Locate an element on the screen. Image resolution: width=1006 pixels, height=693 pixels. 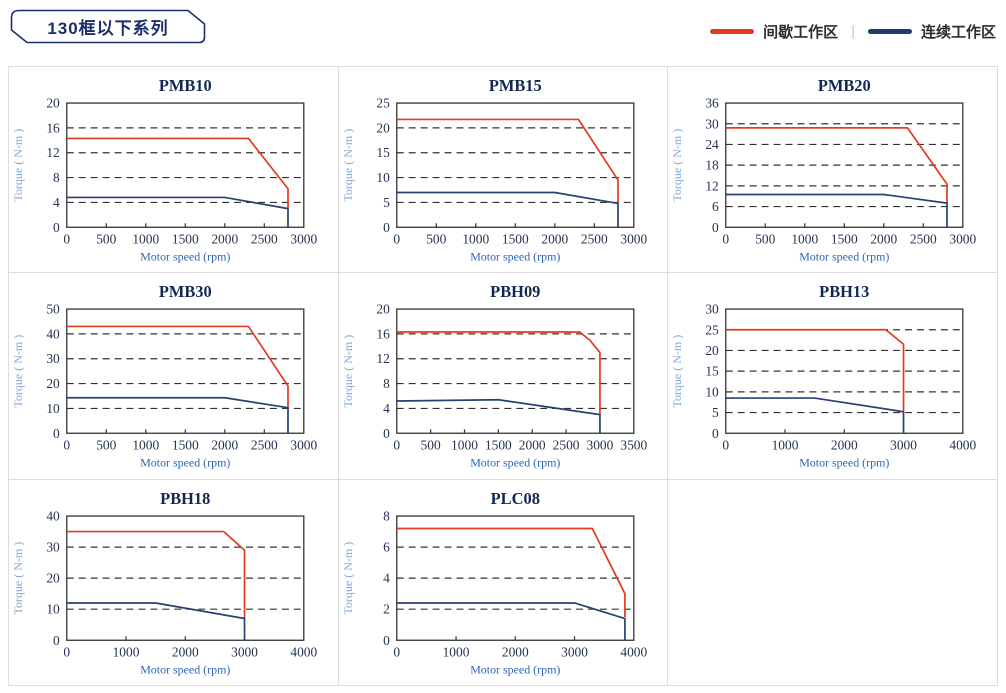
svg-text: 2 is located at coordinates (386, 608).